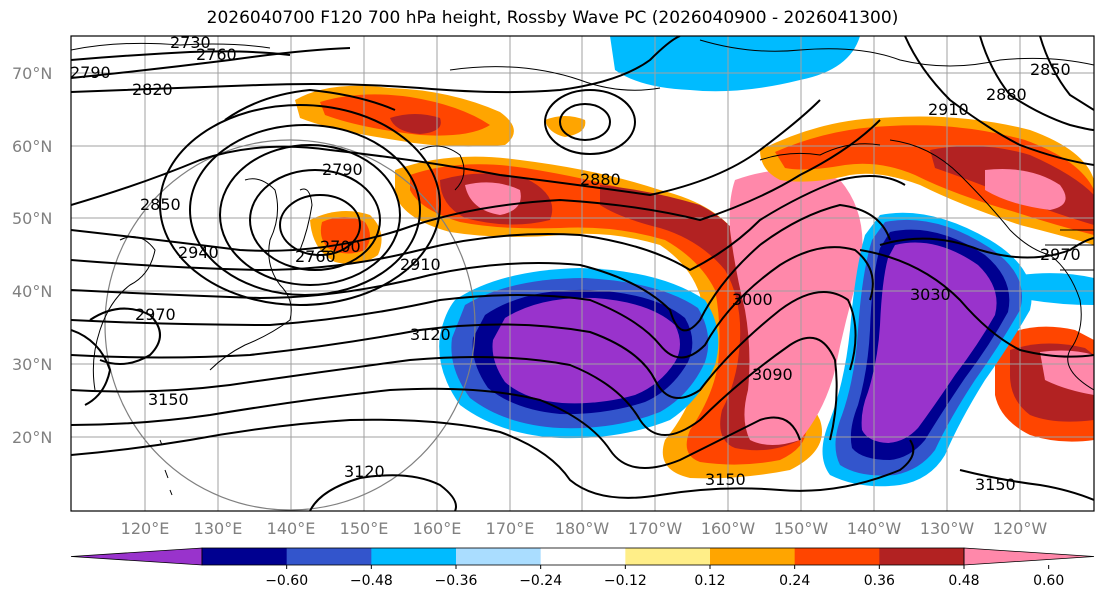  Describe the element at coordinates (930, 294) in the screenshot. I see `contour-label-3030: 3030` at that location.